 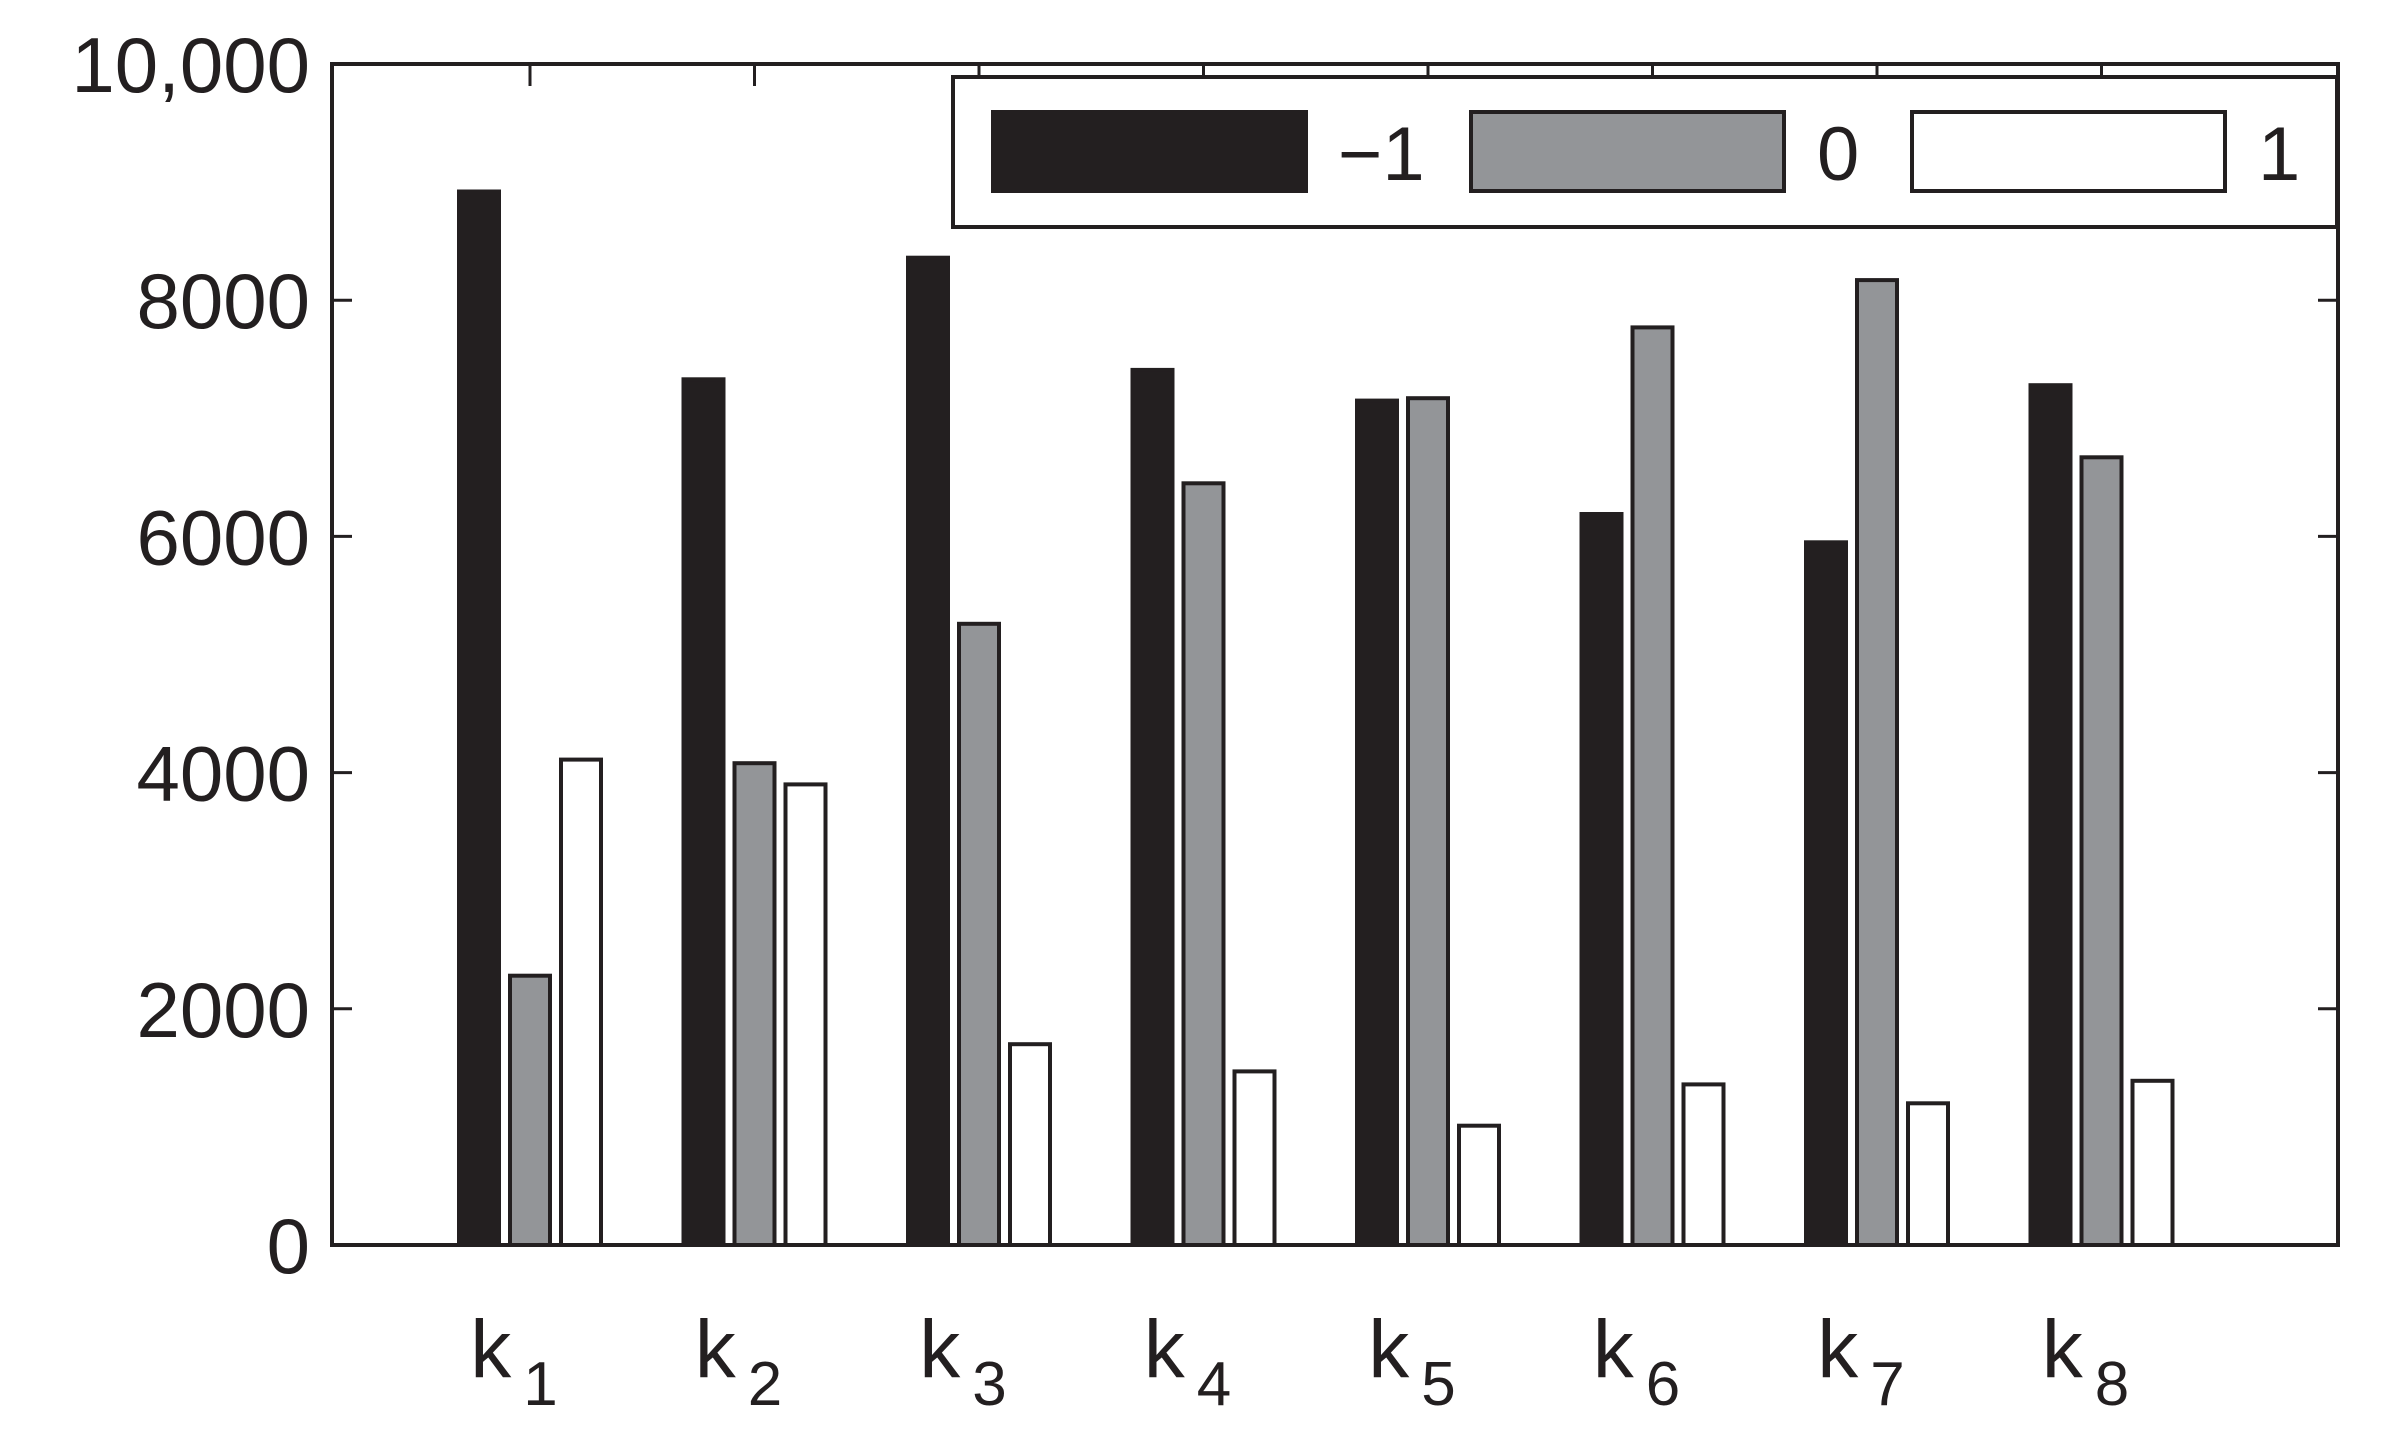 I want to click on legend-label-1: −1, so click(x=1381, y=154).